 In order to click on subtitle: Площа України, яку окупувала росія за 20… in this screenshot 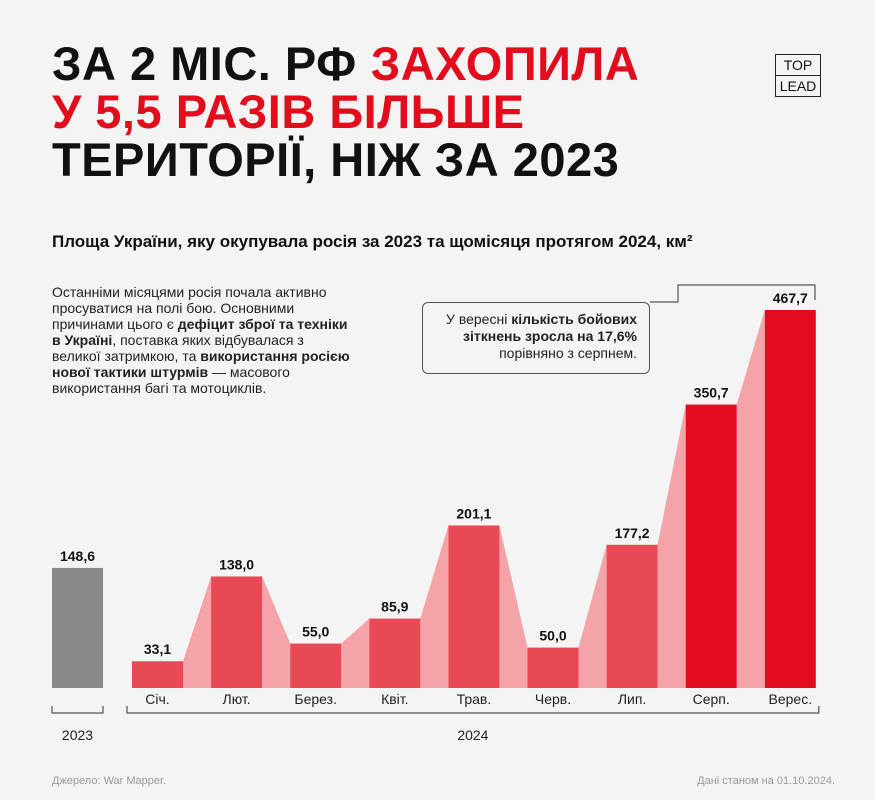, I will do `click(372, 241)`.